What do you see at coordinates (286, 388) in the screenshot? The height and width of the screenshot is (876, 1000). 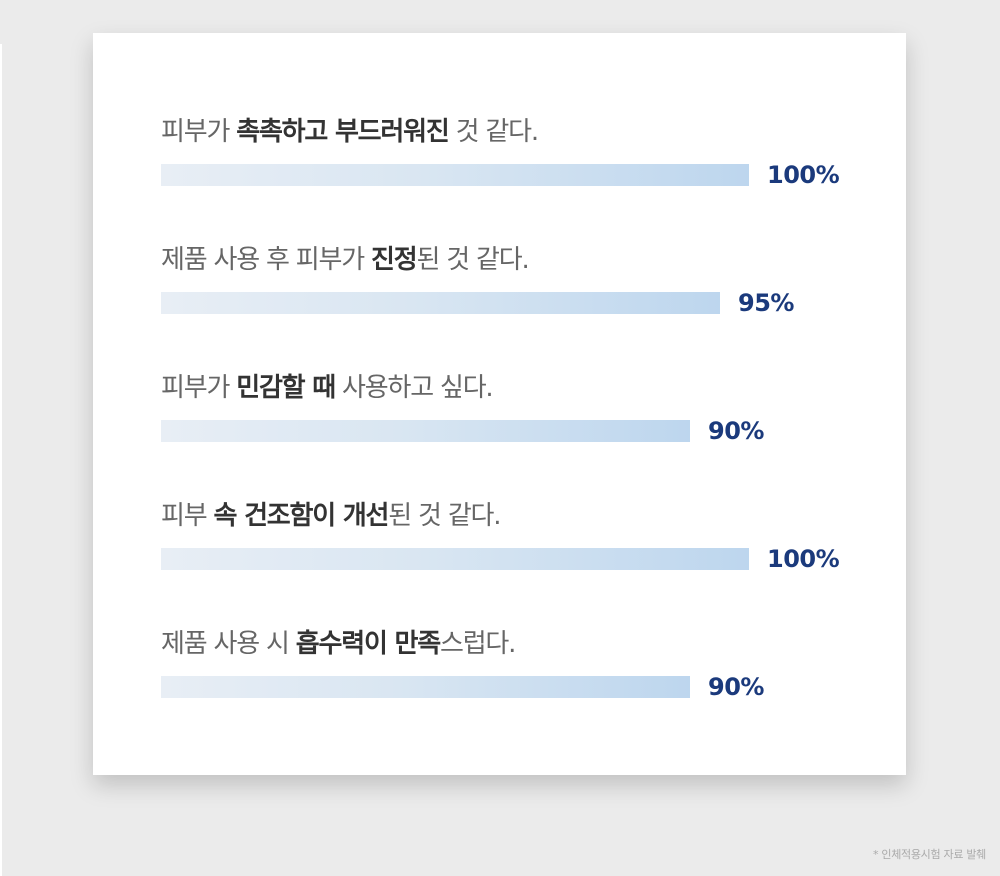 I see `statement-emphasis: 민감할 때` at bounding box center [286, 388].